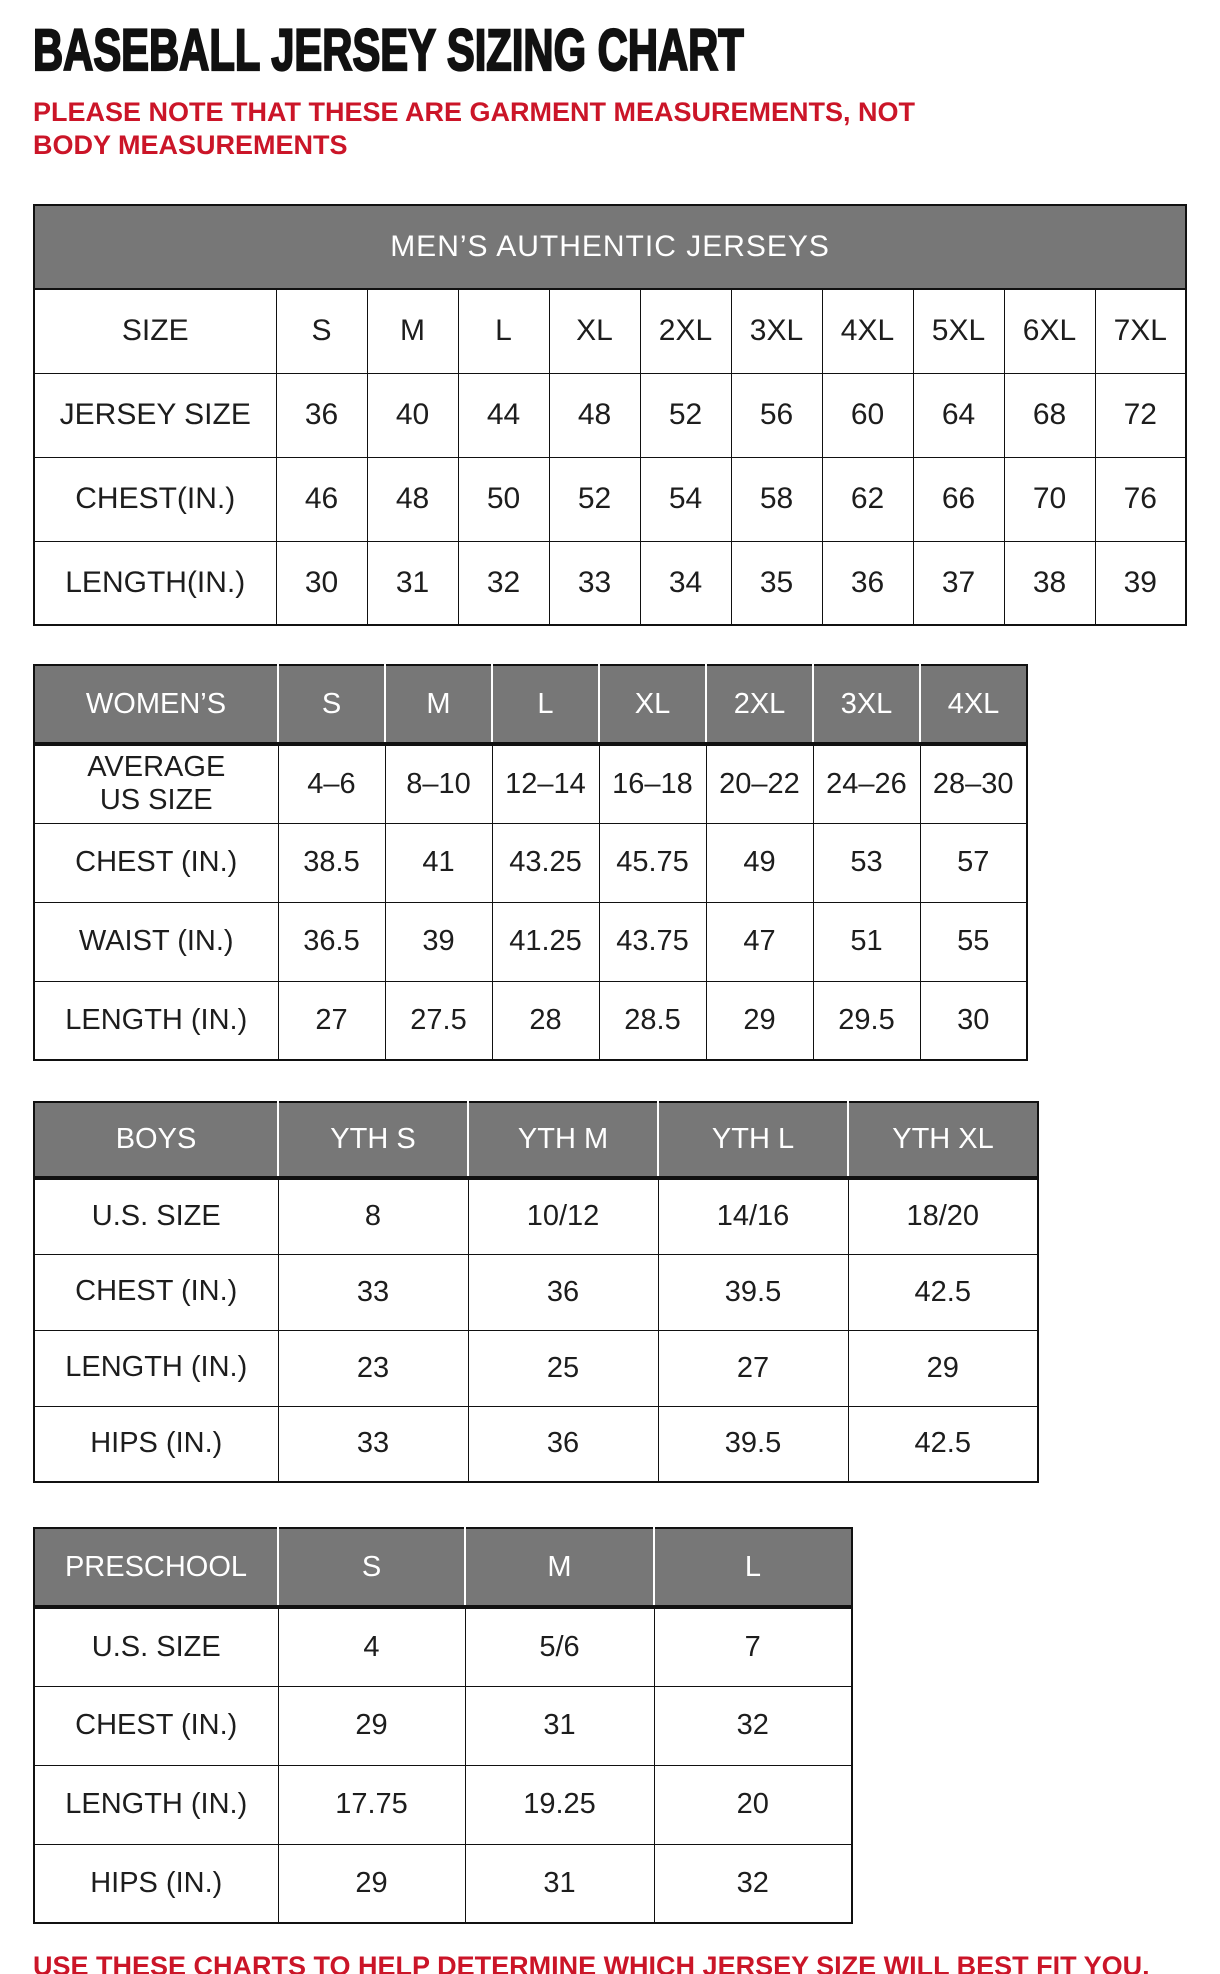  Describe the element at coordinates (652, 783) in the screenshot. I see `value-cell: 16–18` at that location.